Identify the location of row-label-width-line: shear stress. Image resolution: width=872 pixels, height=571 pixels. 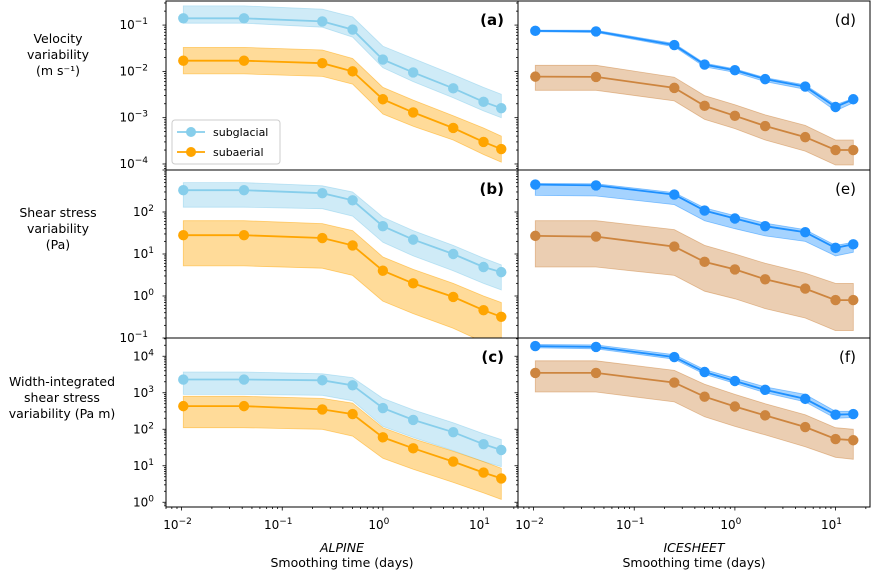
(62, 397).